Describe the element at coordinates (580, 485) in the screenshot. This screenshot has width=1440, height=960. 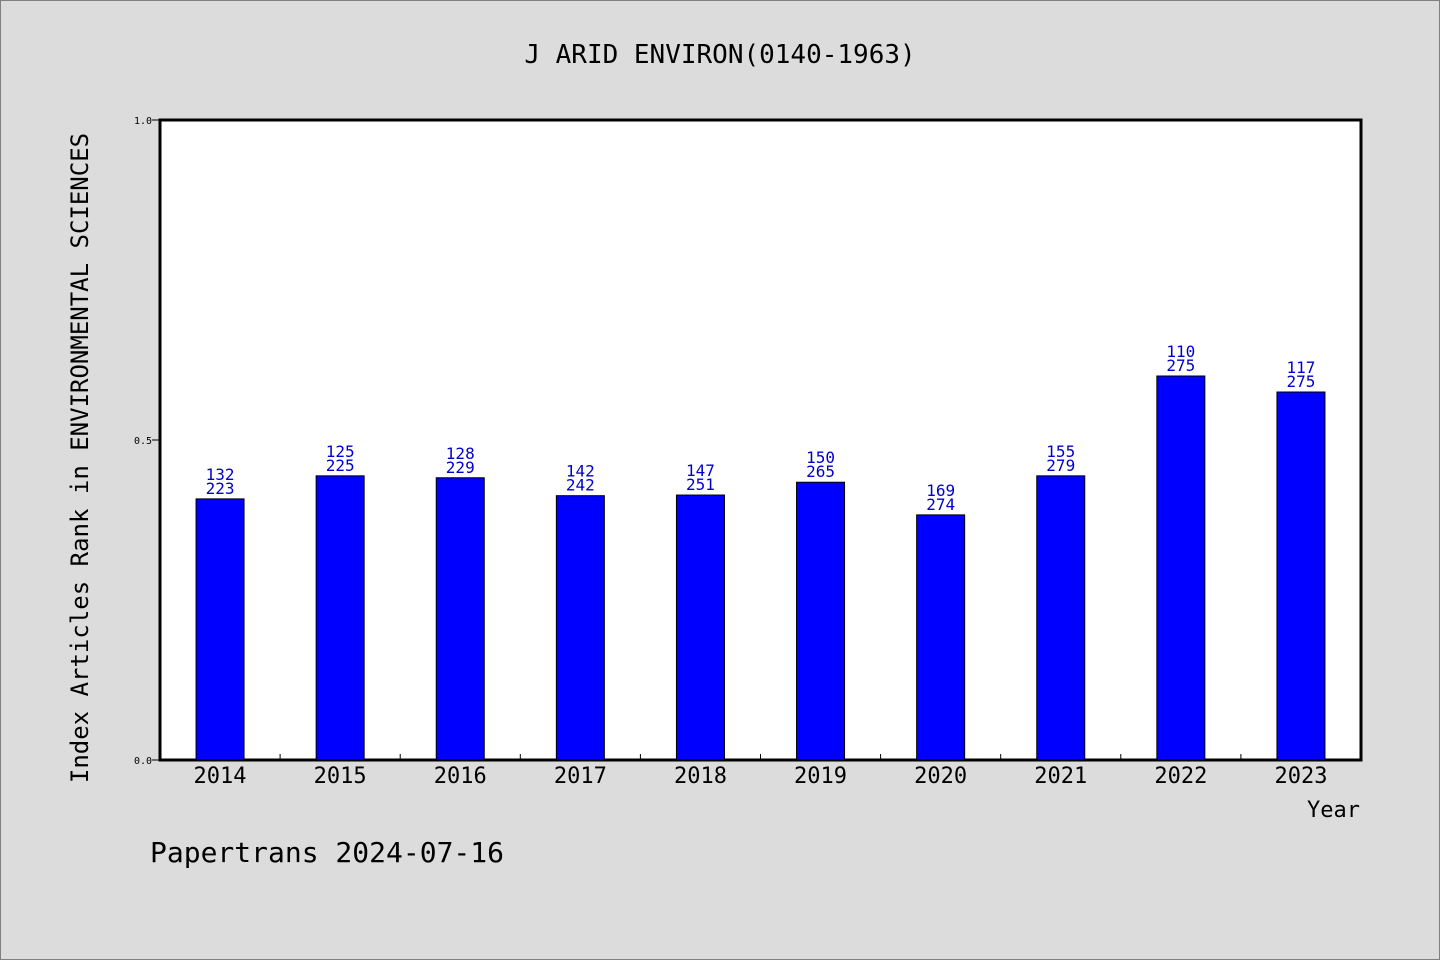
I see `bar-total-label: 242` at that location.